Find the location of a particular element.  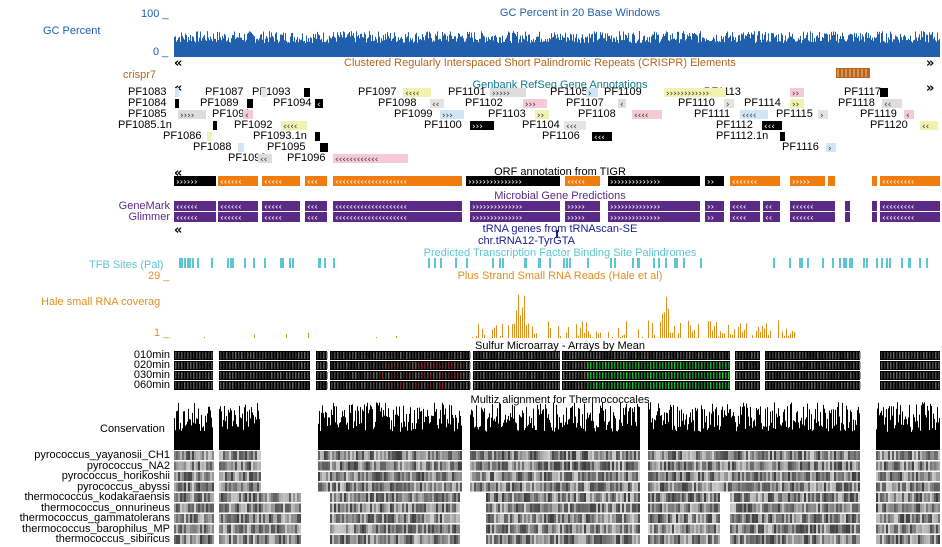

gene-label: PF1112.1n is located at coordinates (742, 136).